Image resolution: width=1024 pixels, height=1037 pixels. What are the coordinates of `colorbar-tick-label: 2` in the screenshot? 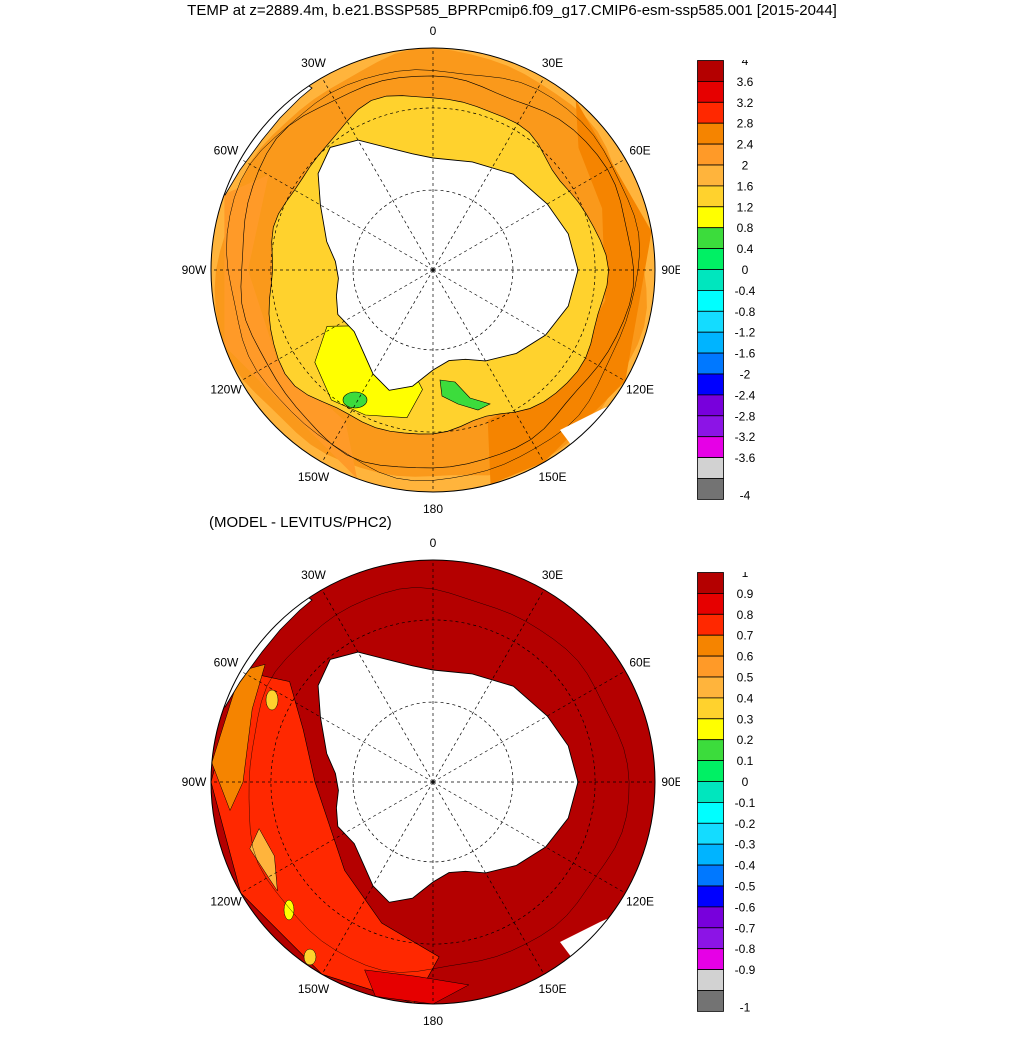 It's located at (745, 166).